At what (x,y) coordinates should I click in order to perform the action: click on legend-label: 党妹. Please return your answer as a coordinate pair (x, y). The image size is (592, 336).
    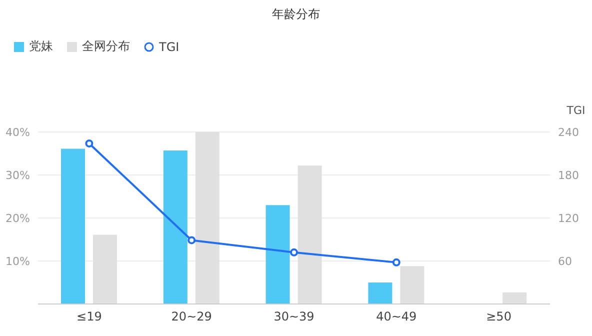
    Looking at the image, I should click on (40, 46).